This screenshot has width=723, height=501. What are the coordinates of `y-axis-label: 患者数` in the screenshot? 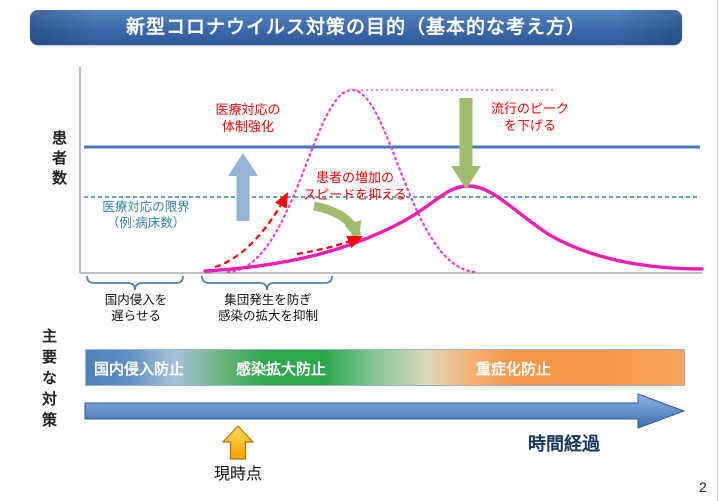 It's located at (58, 160).